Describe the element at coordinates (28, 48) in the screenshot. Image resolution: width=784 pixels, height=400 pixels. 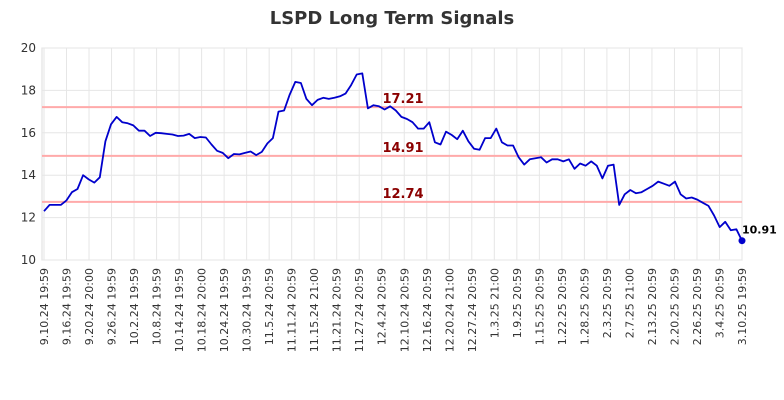
I see `y-tick-label: 20` at that location.